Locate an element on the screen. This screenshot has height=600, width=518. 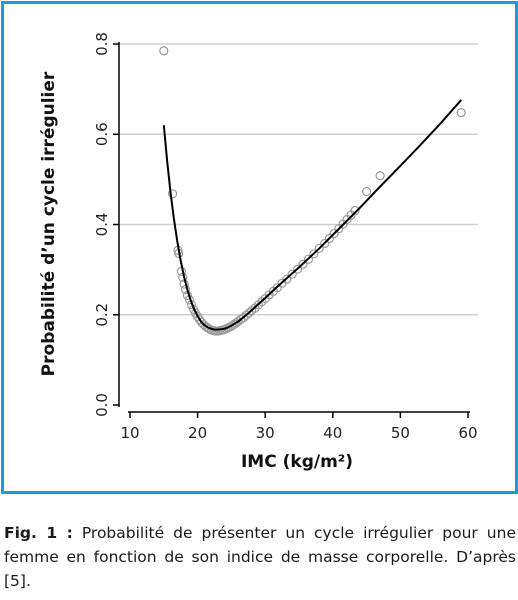
y-tick-label: 0.8 is located at coordinates (102, 44).